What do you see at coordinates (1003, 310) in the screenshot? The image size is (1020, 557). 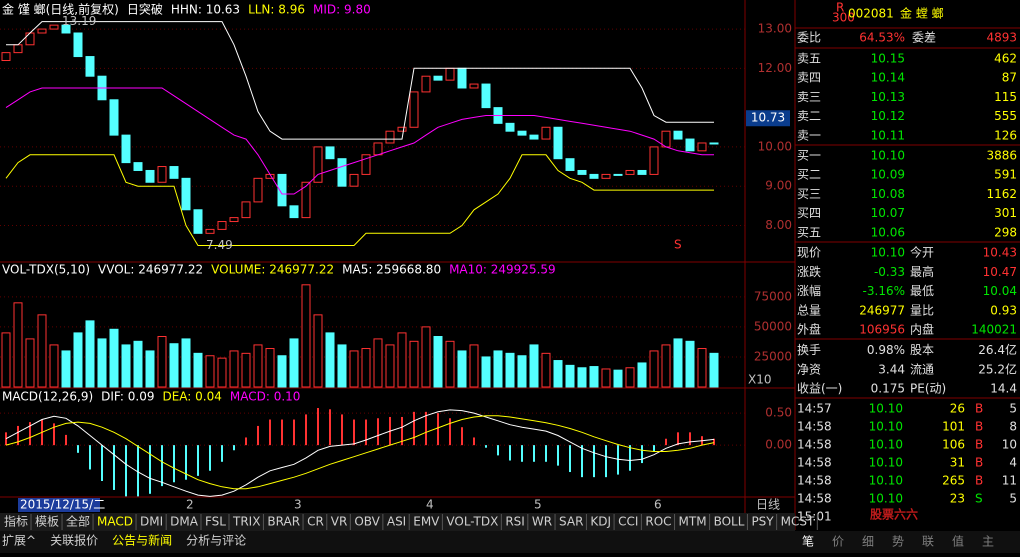 I see `quote-cell: 0.93` at bounding box center [1003, 310].